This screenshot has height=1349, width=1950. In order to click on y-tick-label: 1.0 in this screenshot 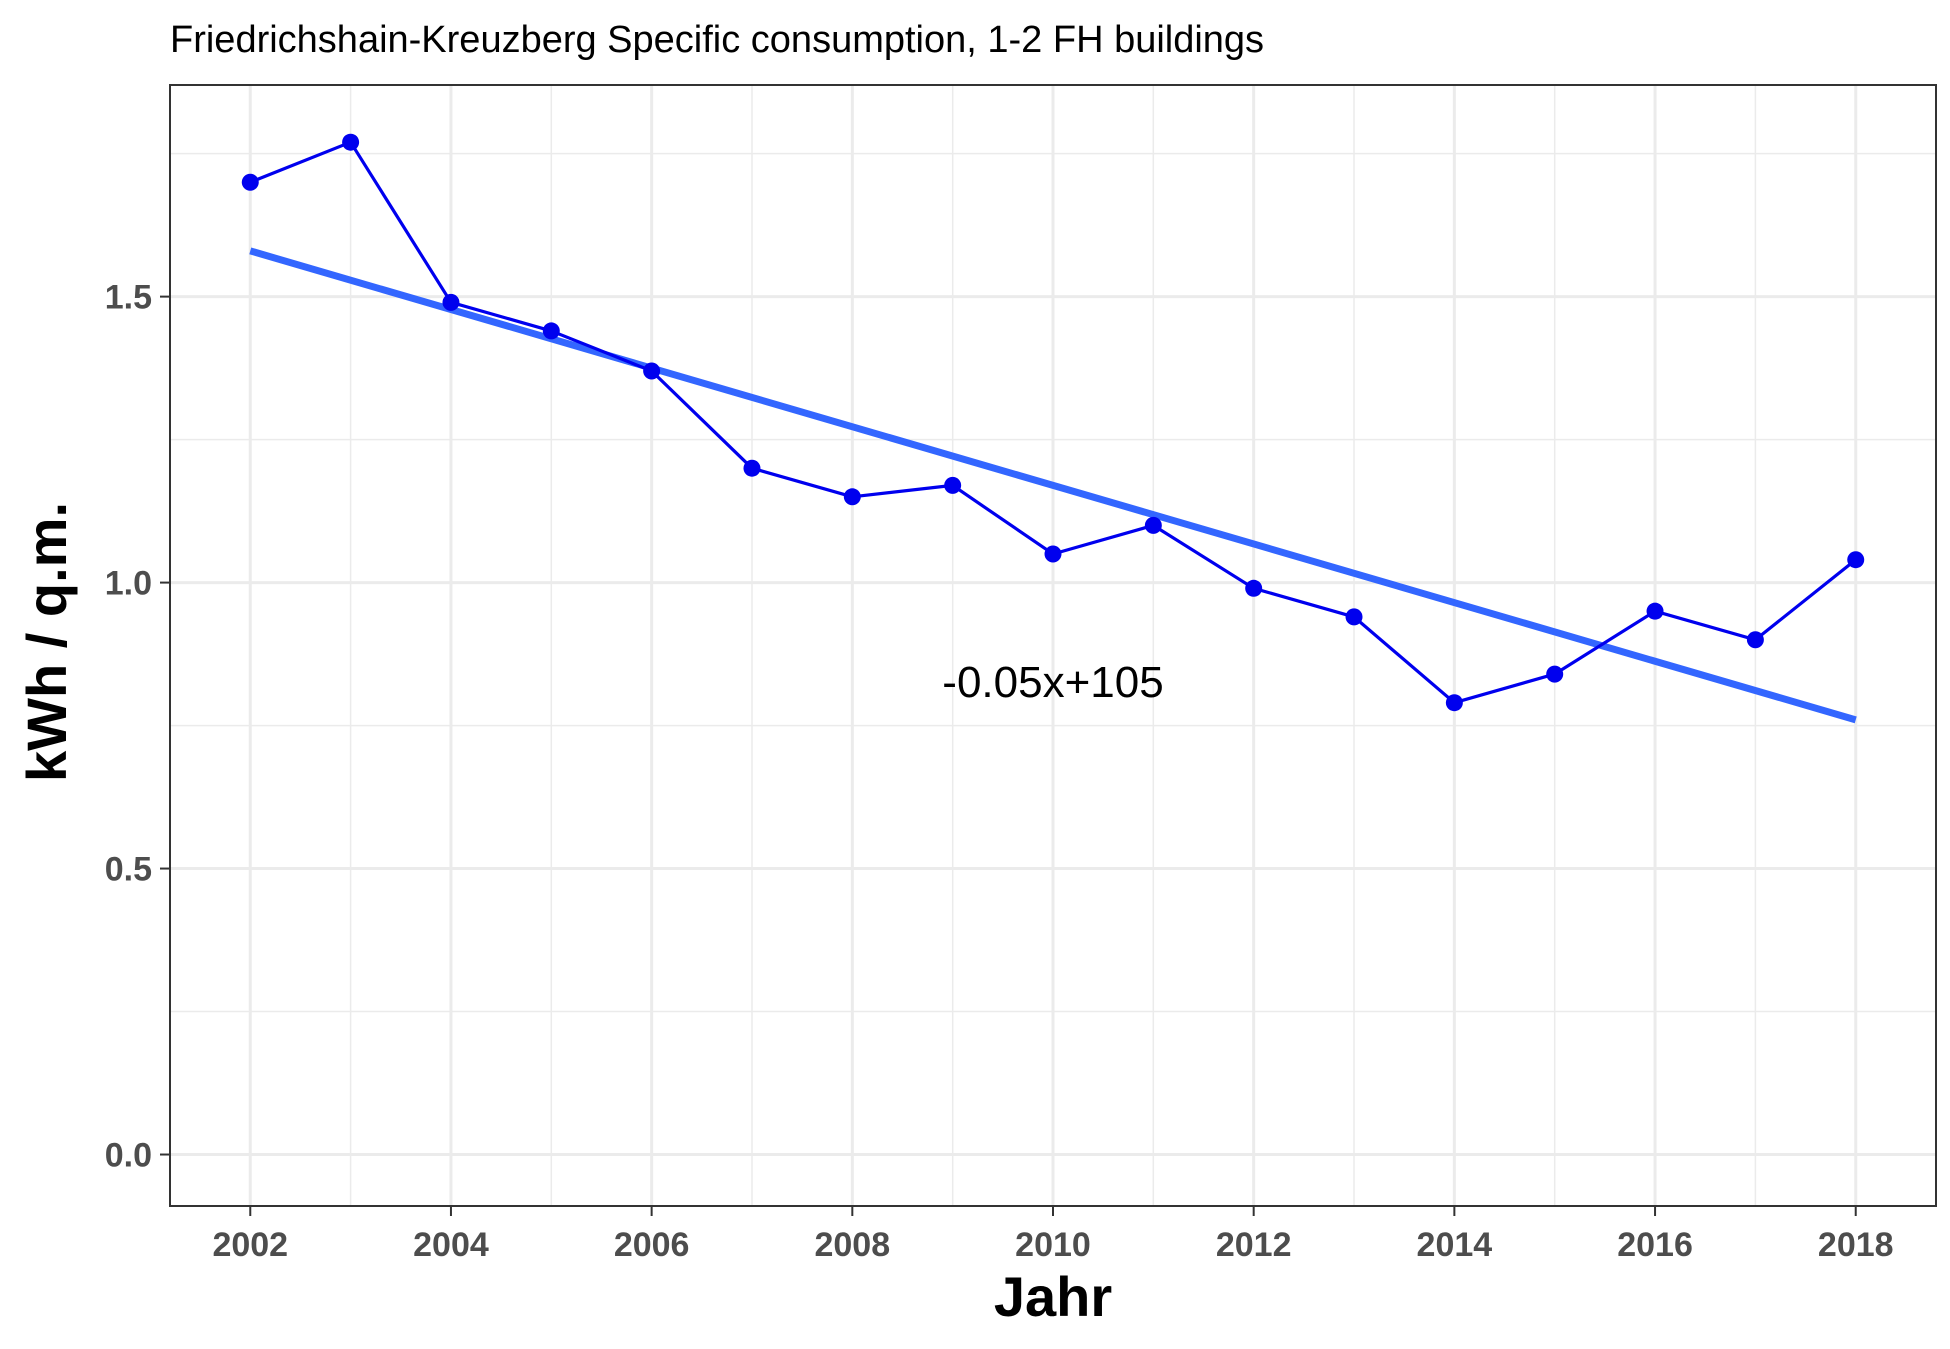, I will do `click(128, 584)`.